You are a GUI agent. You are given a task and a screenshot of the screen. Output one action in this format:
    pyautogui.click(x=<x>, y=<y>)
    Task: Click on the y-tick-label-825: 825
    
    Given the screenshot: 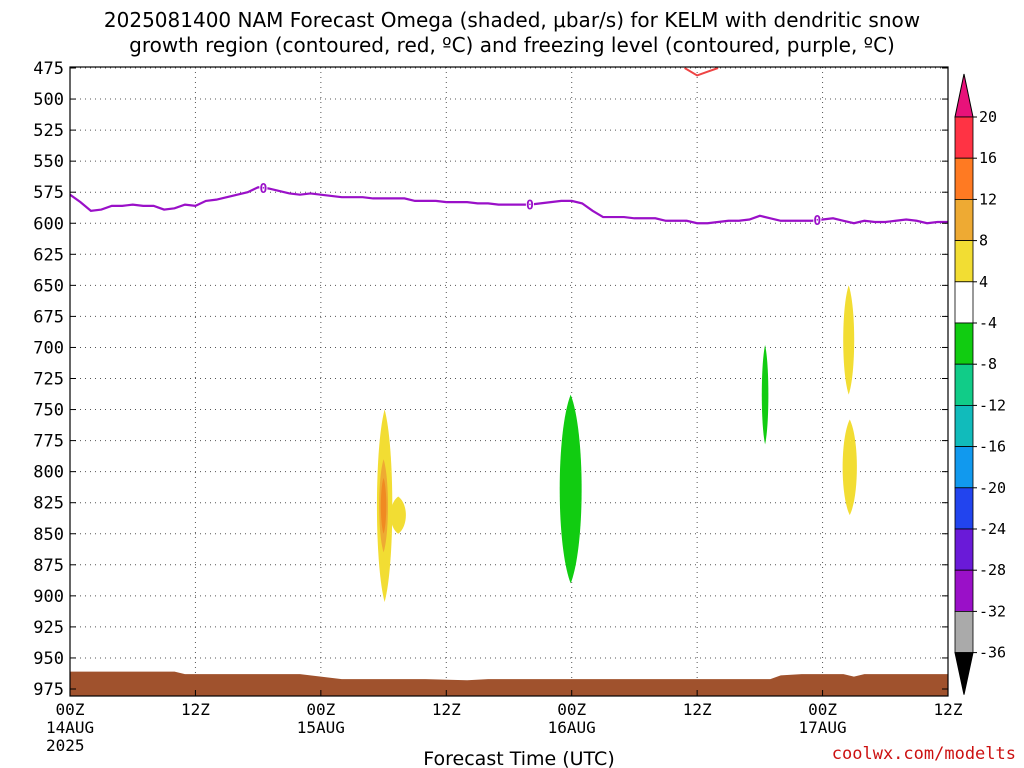 What is the action you would take?
    pyautogui.click(x=48, y=504)
    